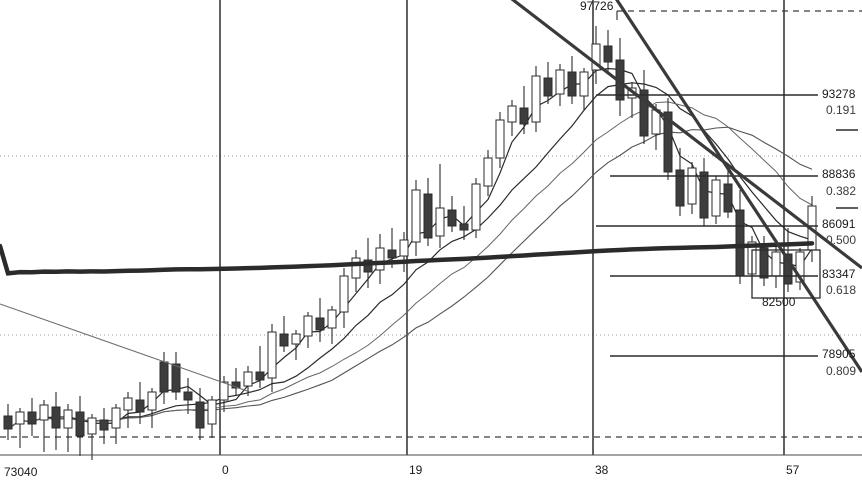 This screenshot has height=480, width=862. Describe the element at coordinates (841, 371) in the screenshot. I see `fib-ratio-label: 0.809` at that location.